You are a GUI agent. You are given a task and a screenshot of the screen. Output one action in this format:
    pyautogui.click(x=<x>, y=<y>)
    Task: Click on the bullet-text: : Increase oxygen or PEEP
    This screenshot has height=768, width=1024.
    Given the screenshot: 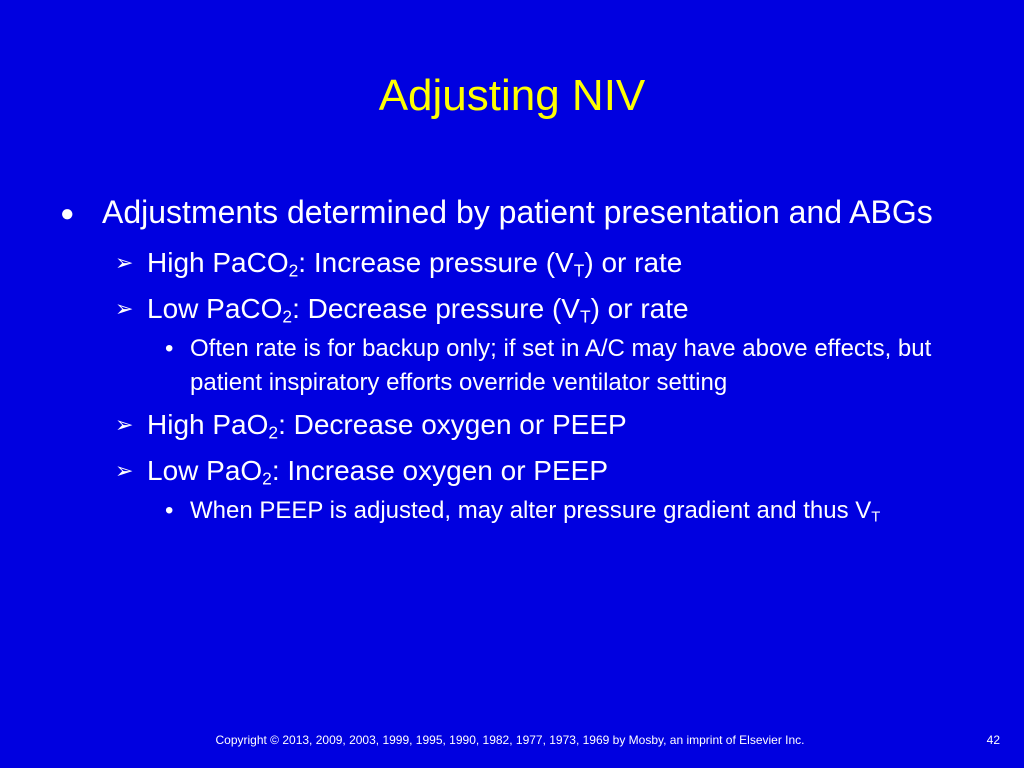 What is the action you would take?
    pyautogui.click(x=440, y=470)
    